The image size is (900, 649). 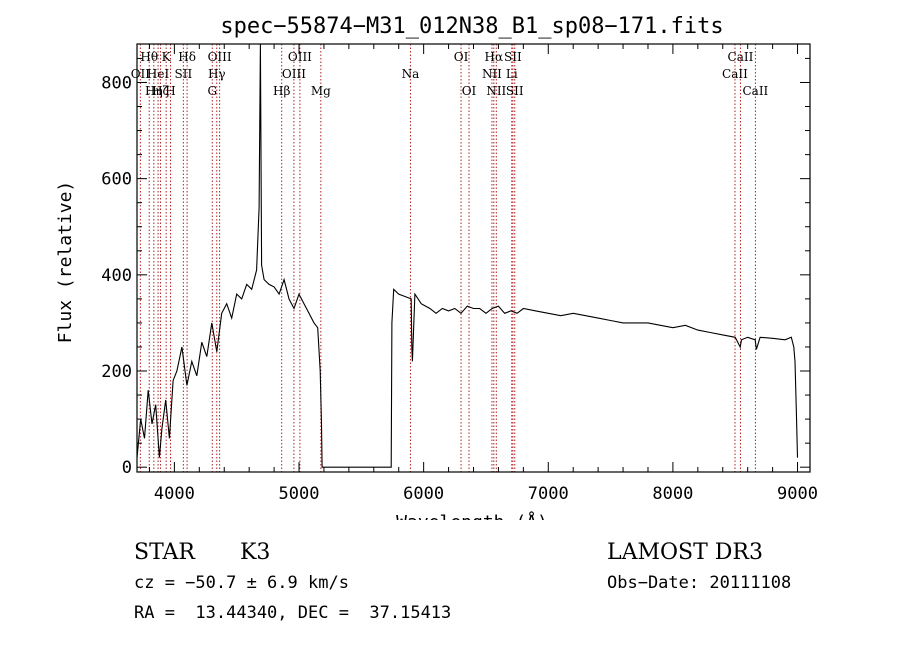 What do you see at coordinates (187, 57) in the screenshot?
I see `line-marker-label: Hδ` at bounding box center [187, 57].